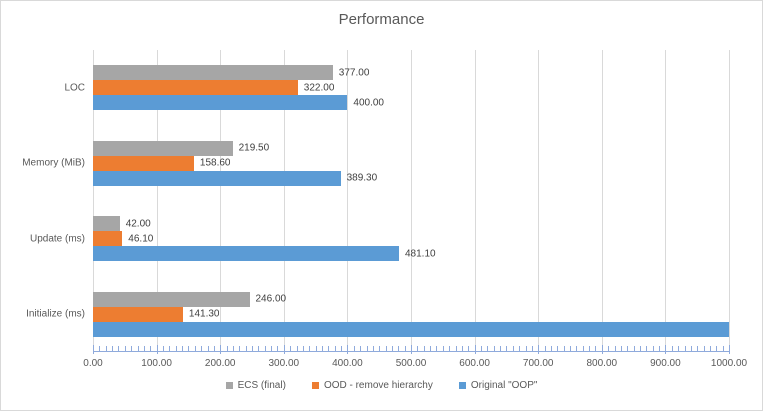 Image resolution: width=763 pixels, height=411 pixels. I want to click on category-label: Update (ms), so click(57, 239).